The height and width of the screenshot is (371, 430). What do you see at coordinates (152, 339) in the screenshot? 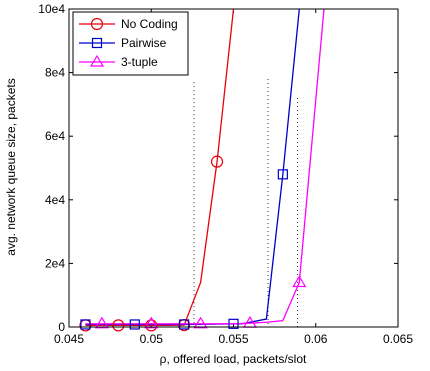
I see `x-tick-label: 0.05` at bounding box center [152, 339].